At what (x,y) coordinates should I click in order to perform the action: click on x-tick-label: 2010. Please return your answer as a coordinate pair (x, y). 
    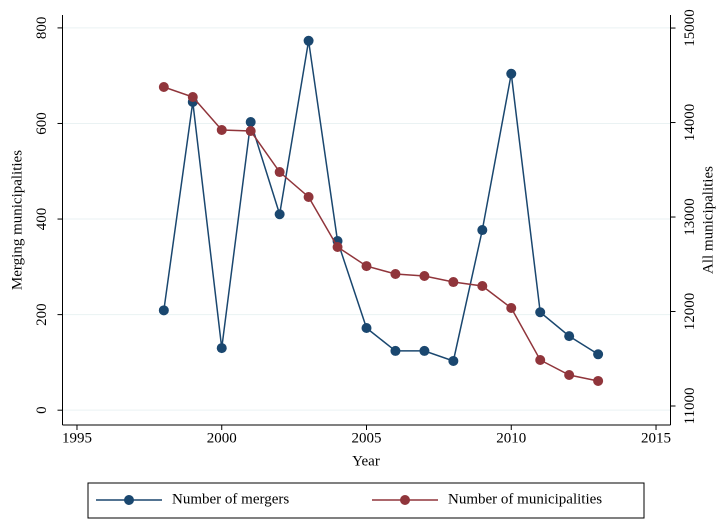
    Looking at the image, I should click on (511, 438).